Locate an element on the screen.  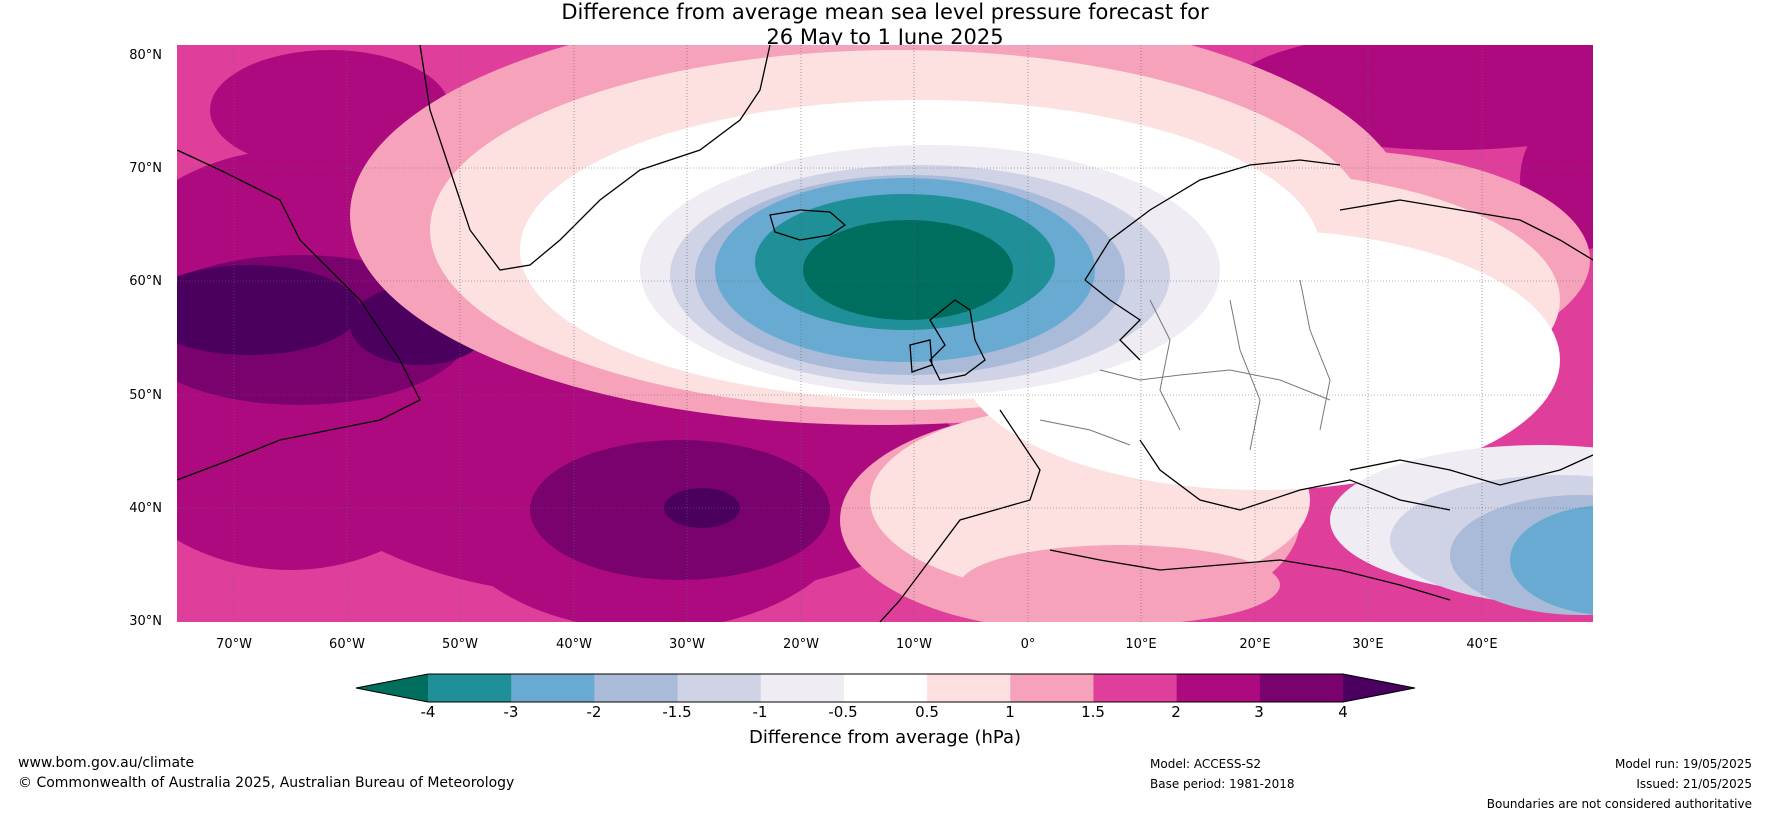
colorbar-tick: -3 is located at coordinates (511, 712).